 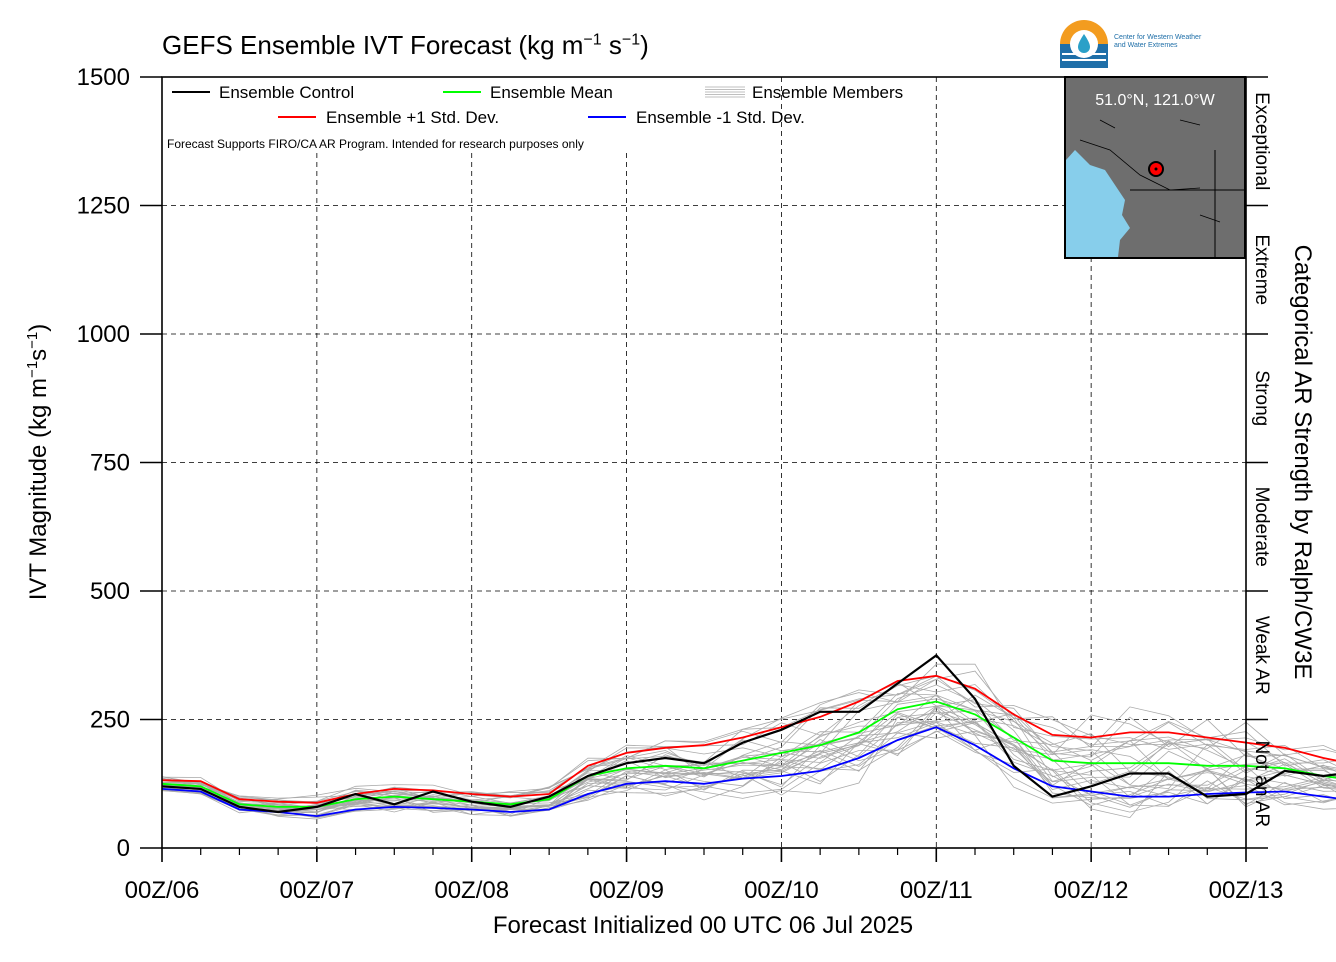 I want to click on category-label: Exceptional, so click(x=1261, y=141).